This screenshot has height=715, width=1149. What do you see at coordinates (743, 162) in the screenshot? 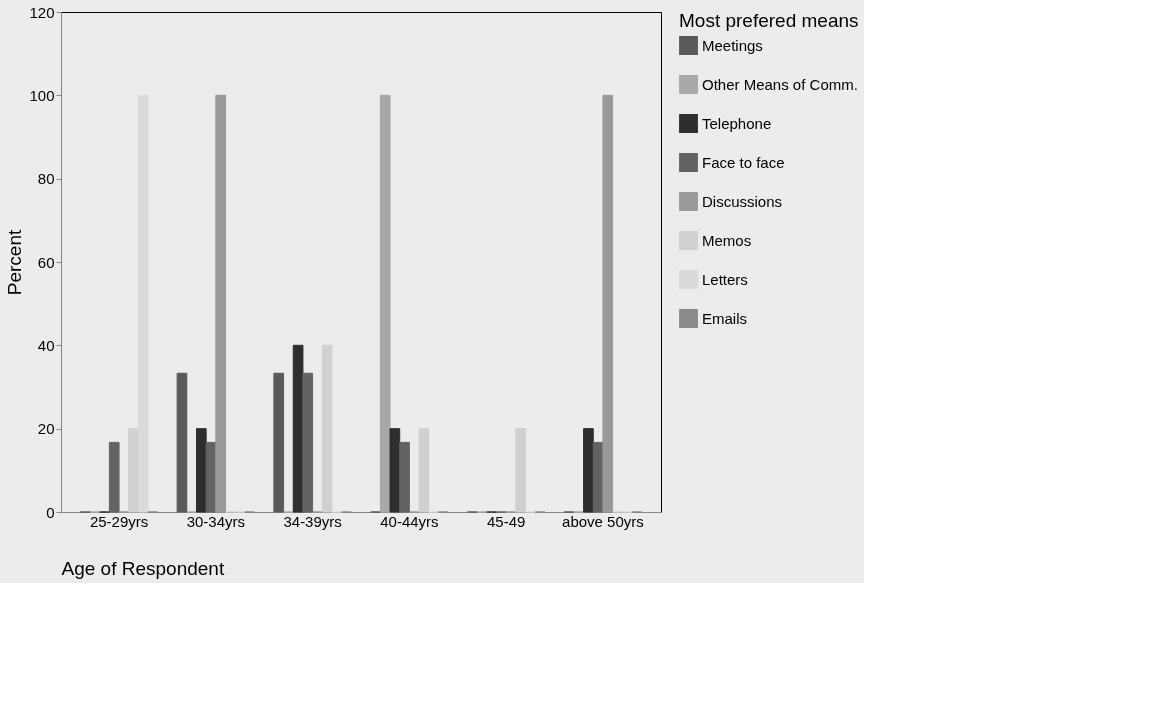
I see `legend-label: Face to face` at bounding box center [743, 162].